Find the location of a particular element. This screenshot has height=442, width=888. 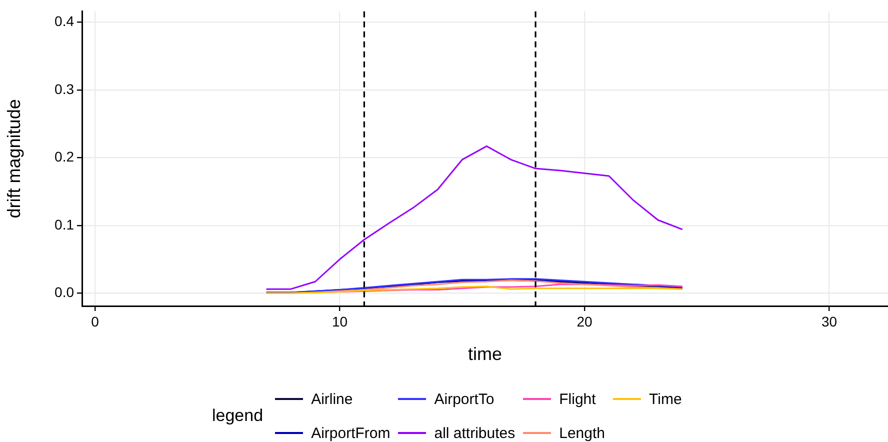

y-tick-label: 0.0 is located at coordinates (64, 292).